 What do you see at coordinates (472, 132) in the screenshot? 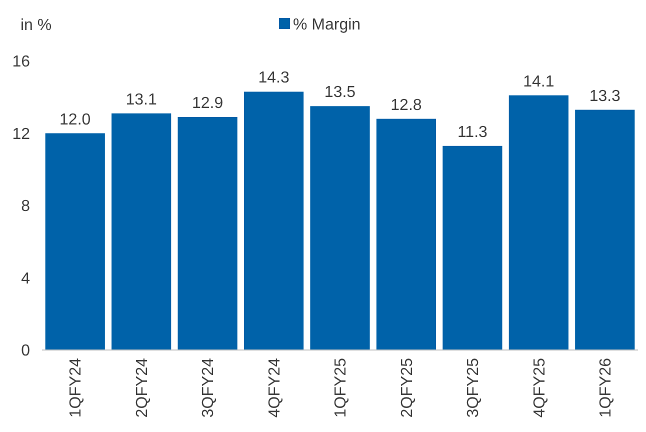
I see `data-label: 11.3` at bounding box center [472, 132].